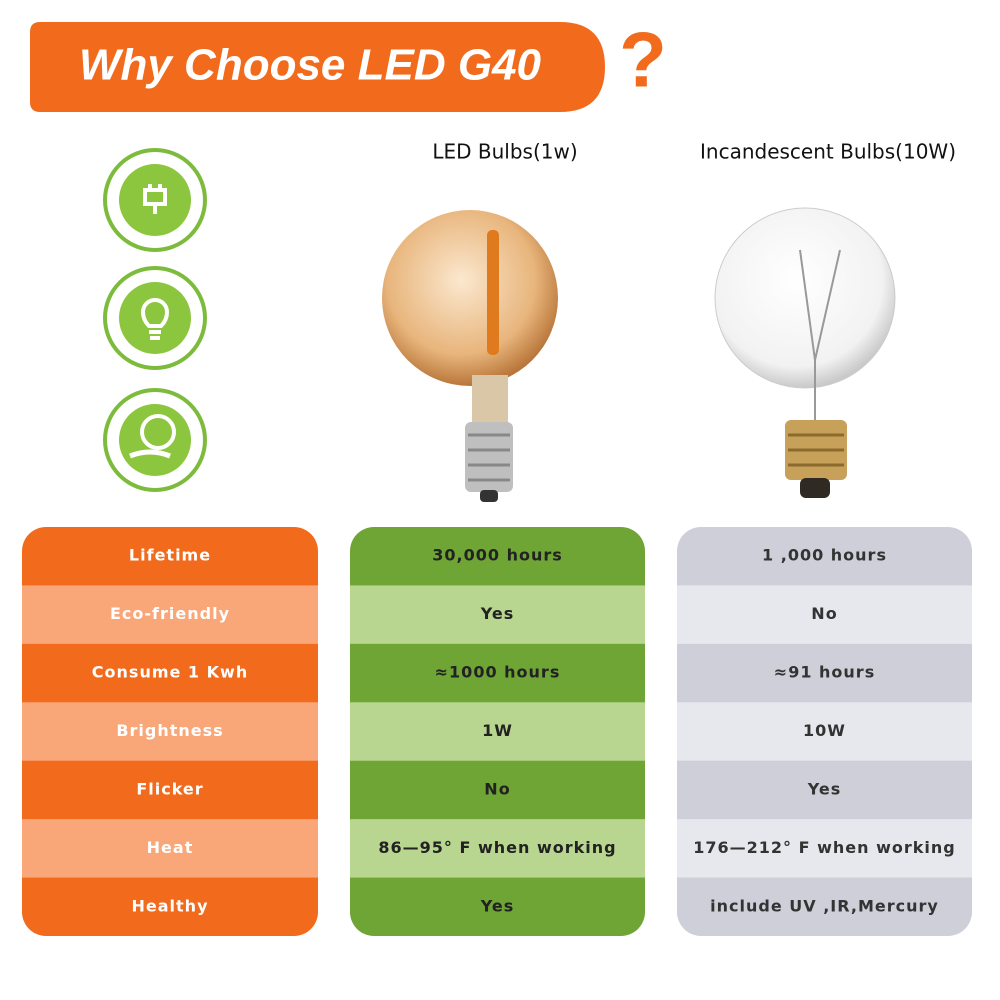 This screenshot has height=1000, width=1000. Describe the element at coordinates (470, 356) in the screenshot. I see `led-bulb` at that location.